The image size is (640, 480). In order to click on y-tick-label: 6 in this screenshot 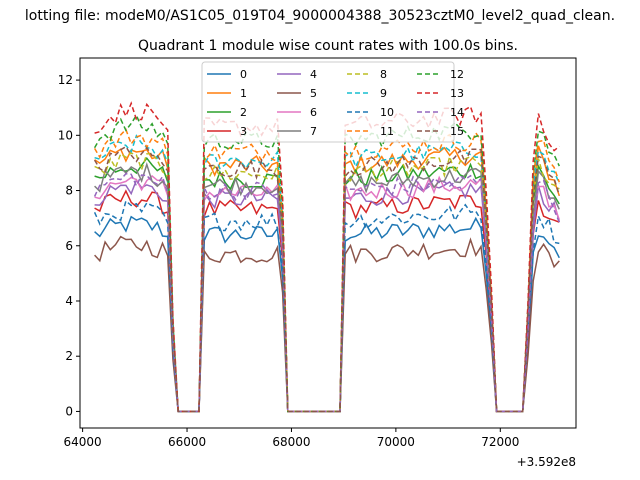, I will do `click(69, 246)`.